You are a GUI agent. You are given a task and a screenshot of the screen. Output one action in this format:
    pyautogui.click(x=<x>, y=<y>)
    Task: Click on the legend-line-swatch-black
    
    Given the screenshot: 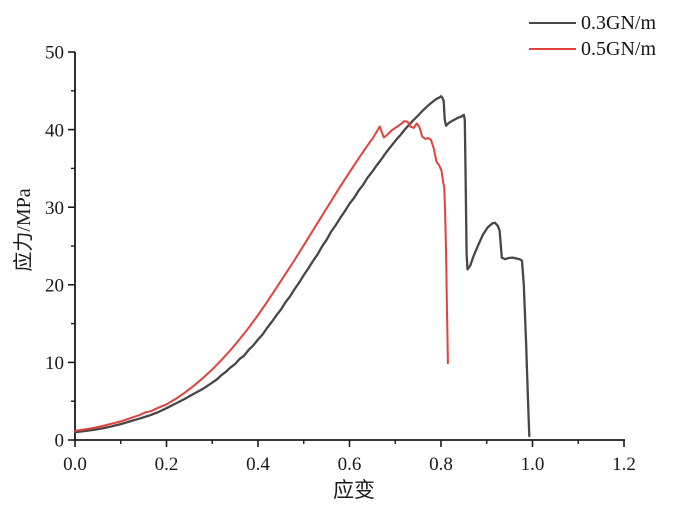 What is the action you would take?
    pyautogui.click(x=552, y=23)
    